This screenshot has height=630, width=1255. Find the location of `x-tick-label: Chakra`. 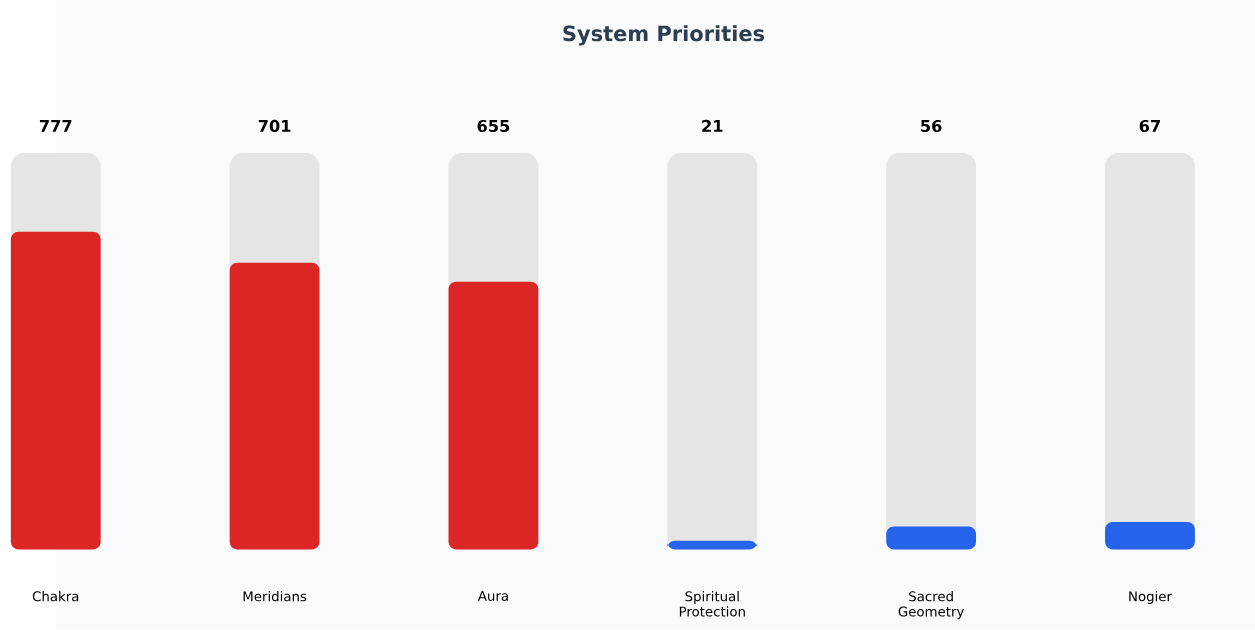

x-tick-label: Chakra is located at coordinates (55, 596).